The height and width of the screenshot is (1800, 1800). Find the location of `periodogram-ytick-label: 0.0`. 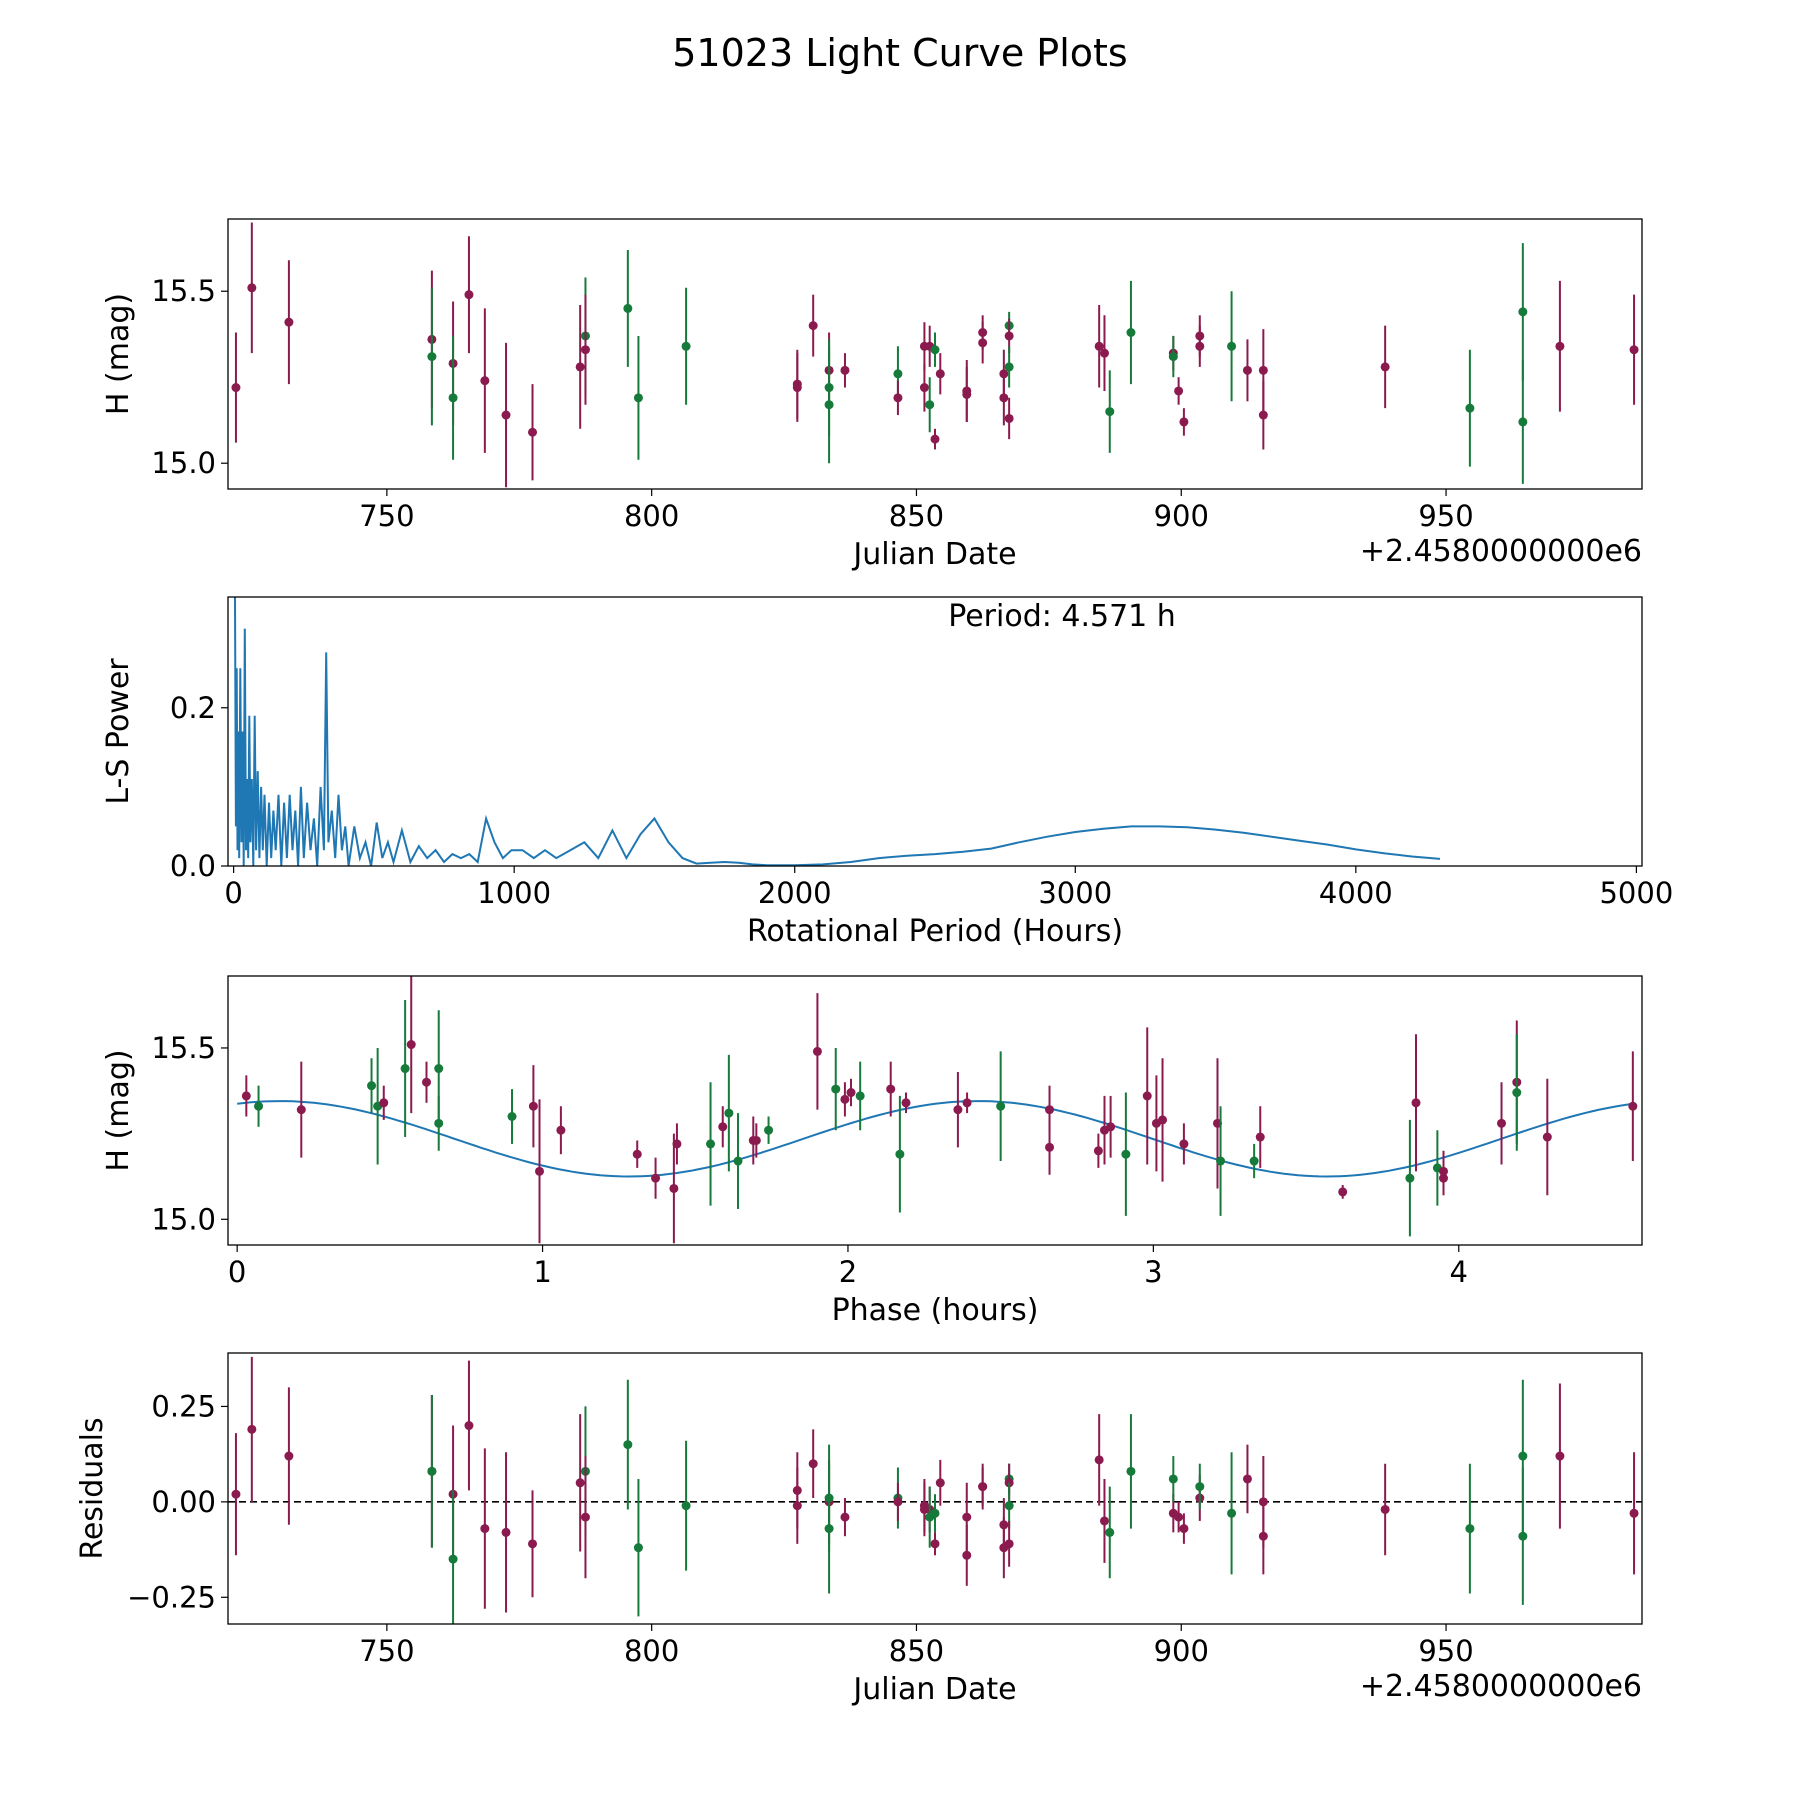

periodogram-ytick-label: 0.0 is located at coordinates (193, 866).